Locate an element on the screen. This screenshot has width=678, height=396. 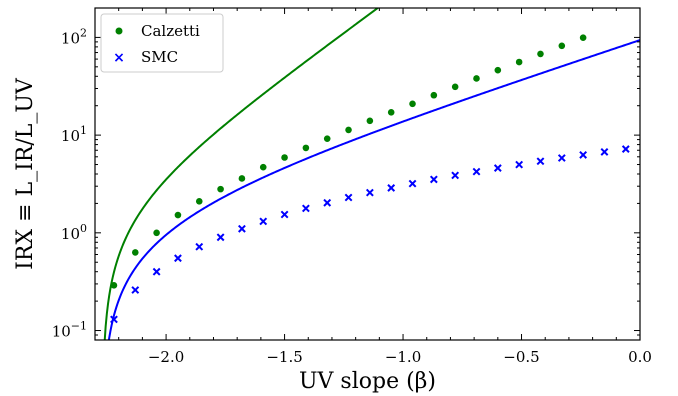
legend-box is located at coordinates (162, 43).